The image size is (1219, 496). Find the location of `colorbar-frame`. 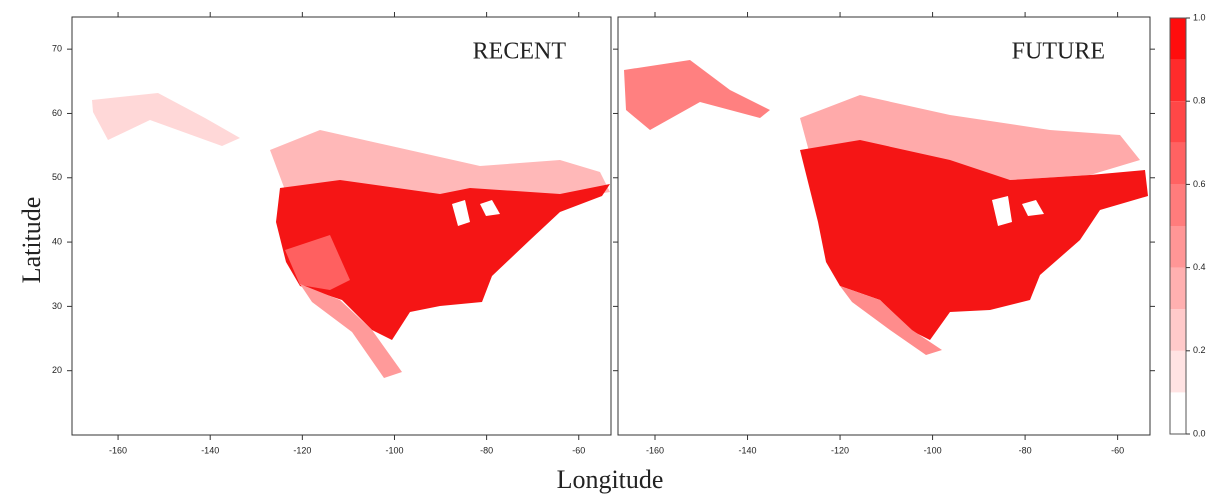

colorbar-frame is located at coordinates (1178, 226).